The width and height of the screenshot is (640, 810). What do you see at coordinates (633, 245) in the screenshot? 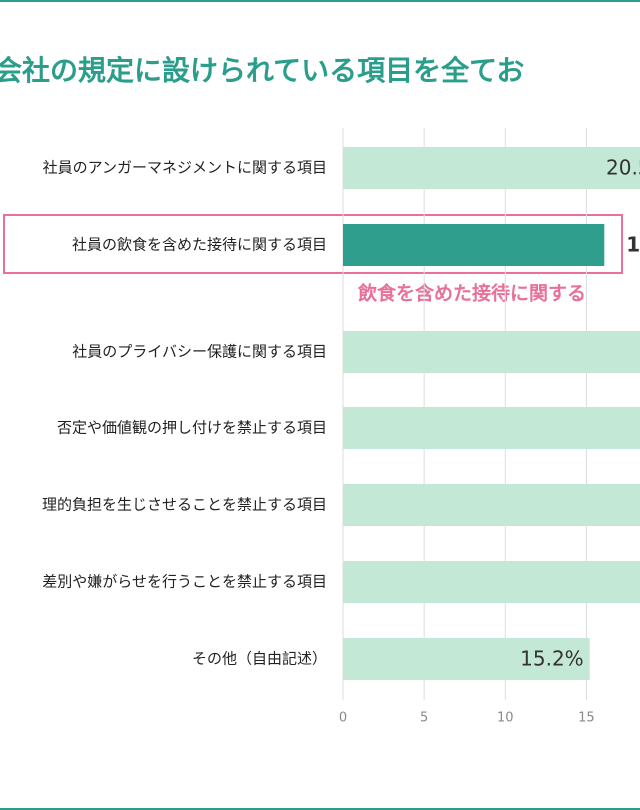
I see `value-label: 16.1%` at bounding box center [633, 245].